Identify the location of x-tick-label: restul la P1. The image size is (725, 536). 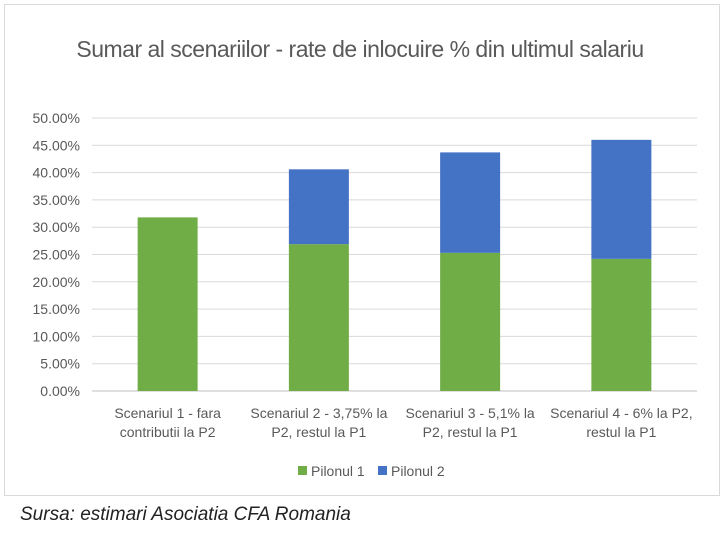
(621, 432).